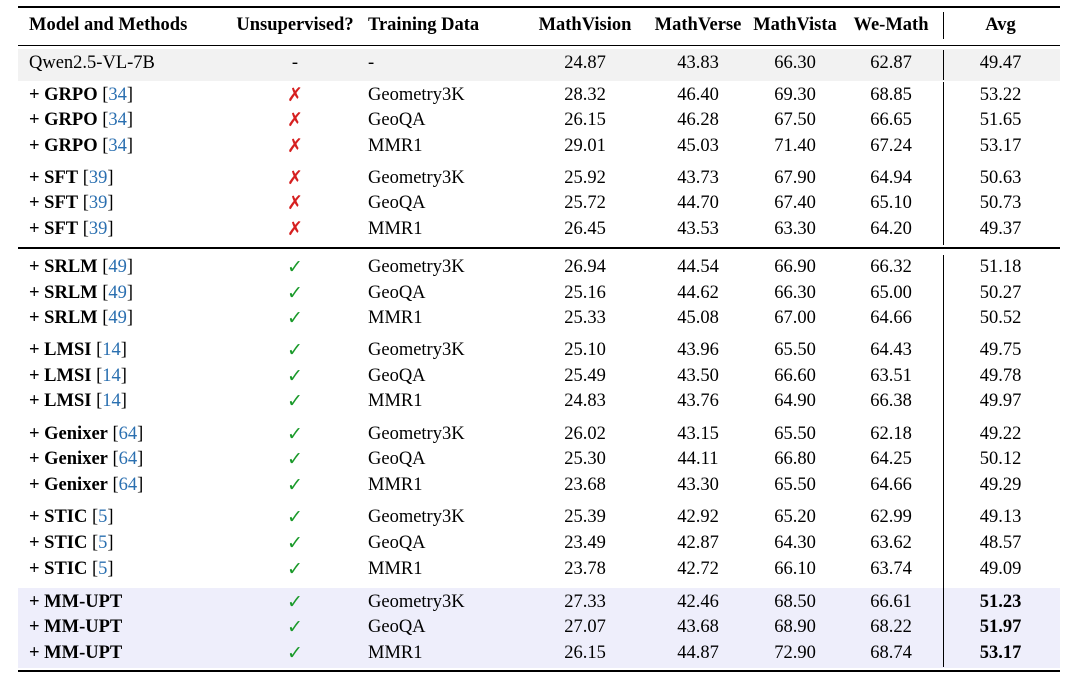 Image resolution: width=1087 pixels, height=684 pixels. What do you see at coordinates (698, 95) in the screenshot?
I see `mathverse-cell: 46.40` at bounding box center [698, 95].